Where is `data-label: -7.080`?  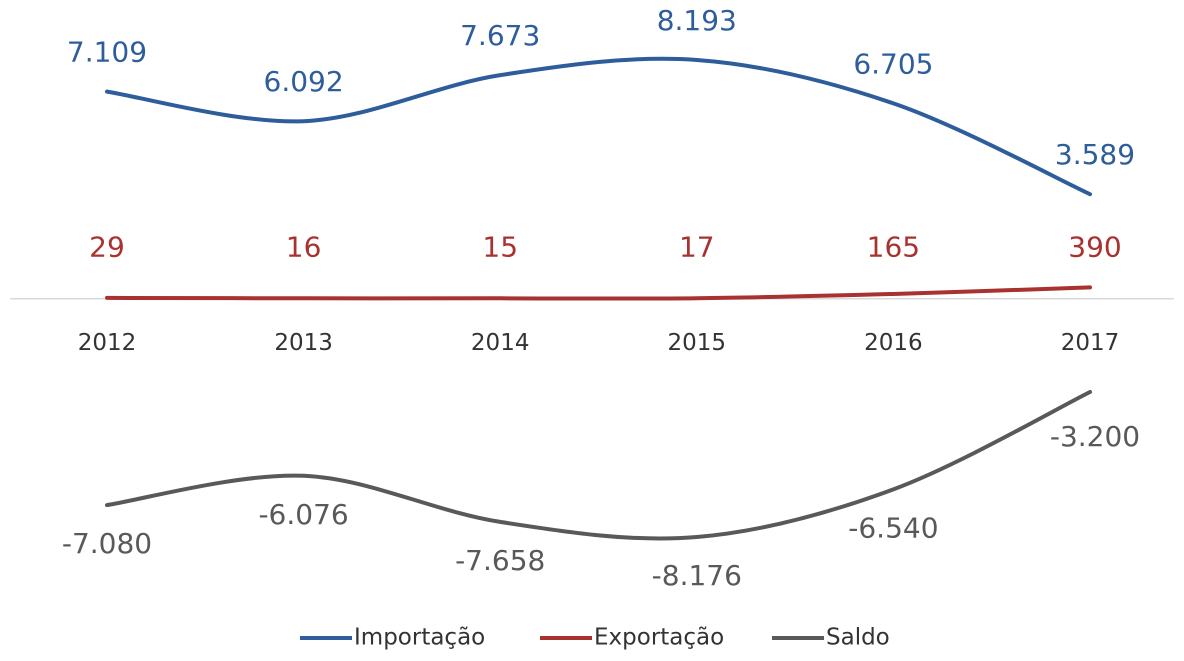 data-label: -7.080 is located at coordinates (107, 543).